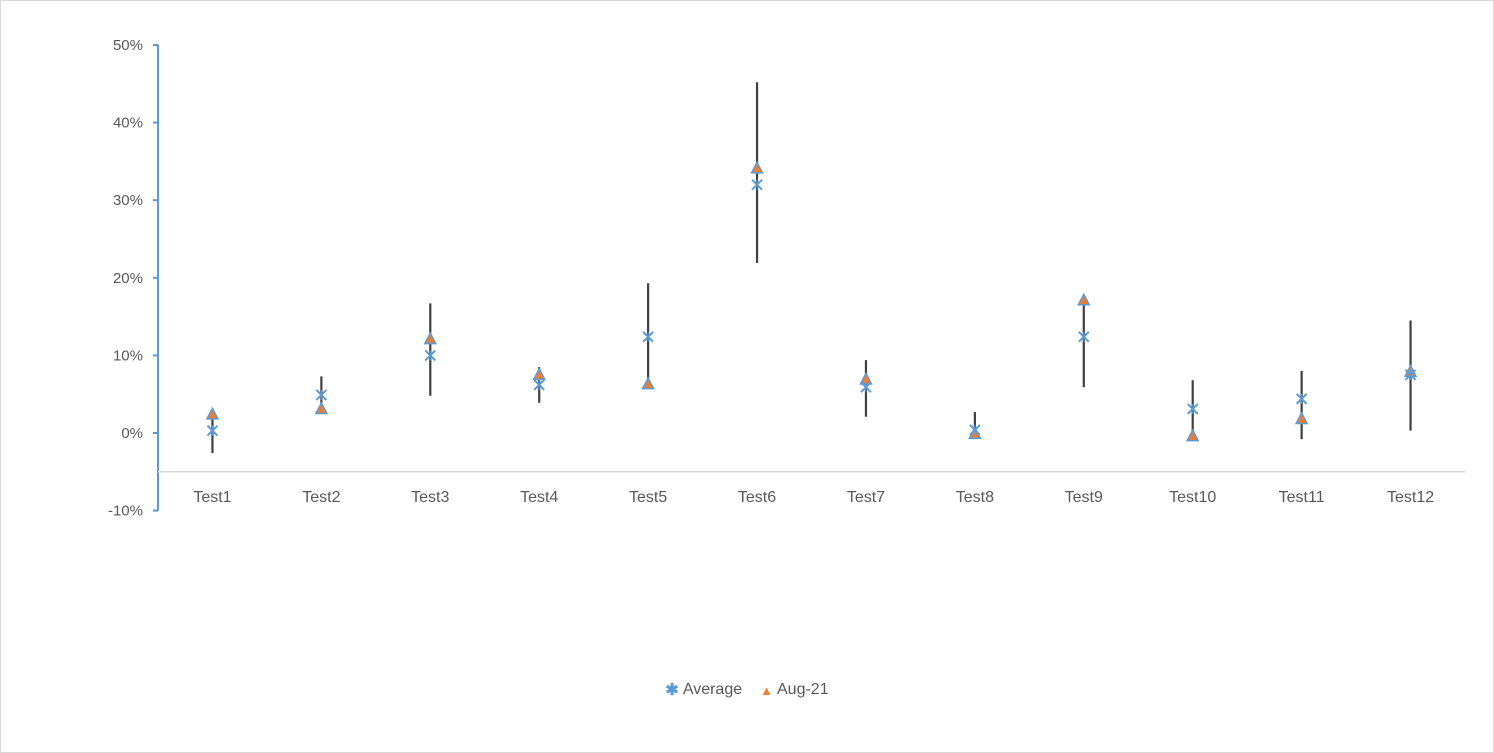 This screenshot has width=1494, height=753. What do you see at coordinates (672, 690) in the screenshot?
I see `x-marker-icon: ✱` at bounding box center [672, 690].